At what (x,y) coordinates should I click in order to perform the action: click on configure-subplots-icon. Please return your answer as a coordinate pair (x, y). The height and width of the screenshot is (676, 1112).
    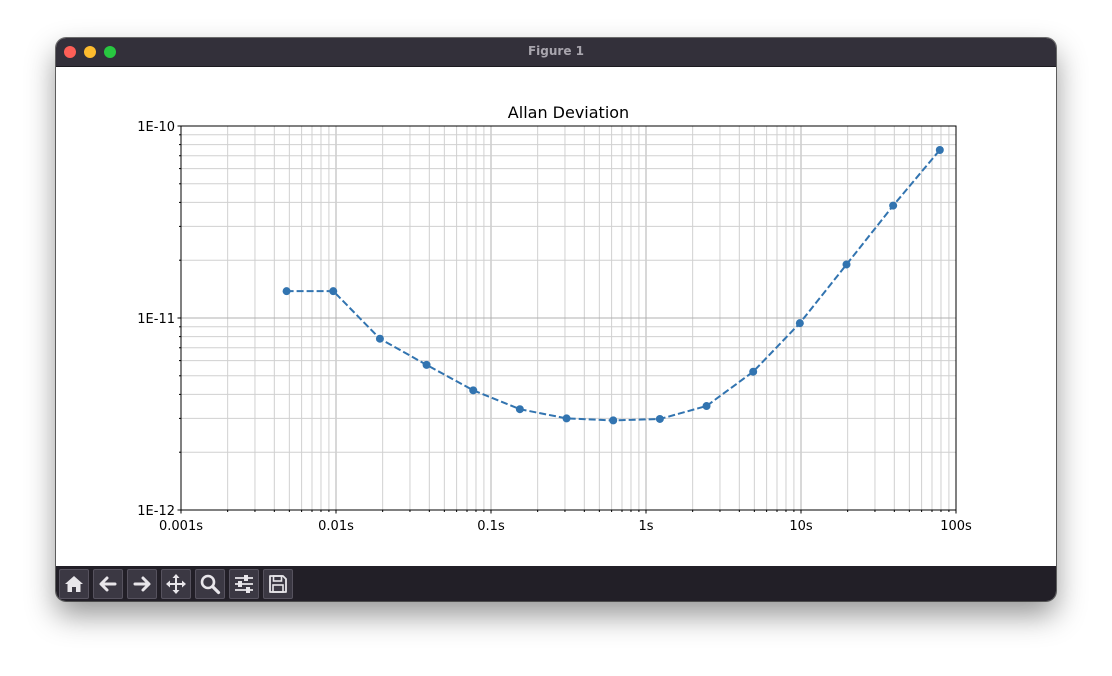
    Looking at the image, I should click on (244, 584).